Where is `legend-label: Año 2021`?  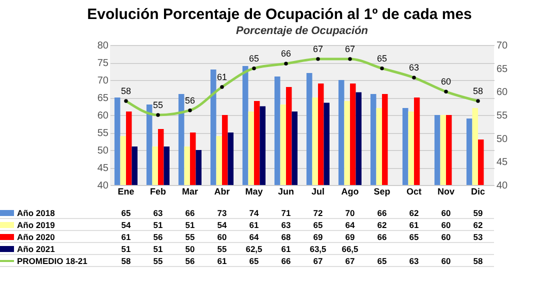
legend-label: Año 2021 is located at coordinates (55, 248).